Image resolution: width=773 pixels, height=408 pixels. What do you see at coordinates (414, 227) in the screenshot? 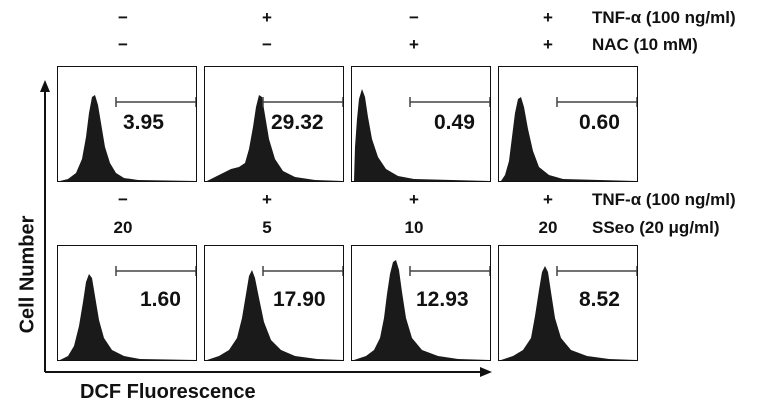
I see `bottom-dose-3: 10` at bounding box center [414, 227].